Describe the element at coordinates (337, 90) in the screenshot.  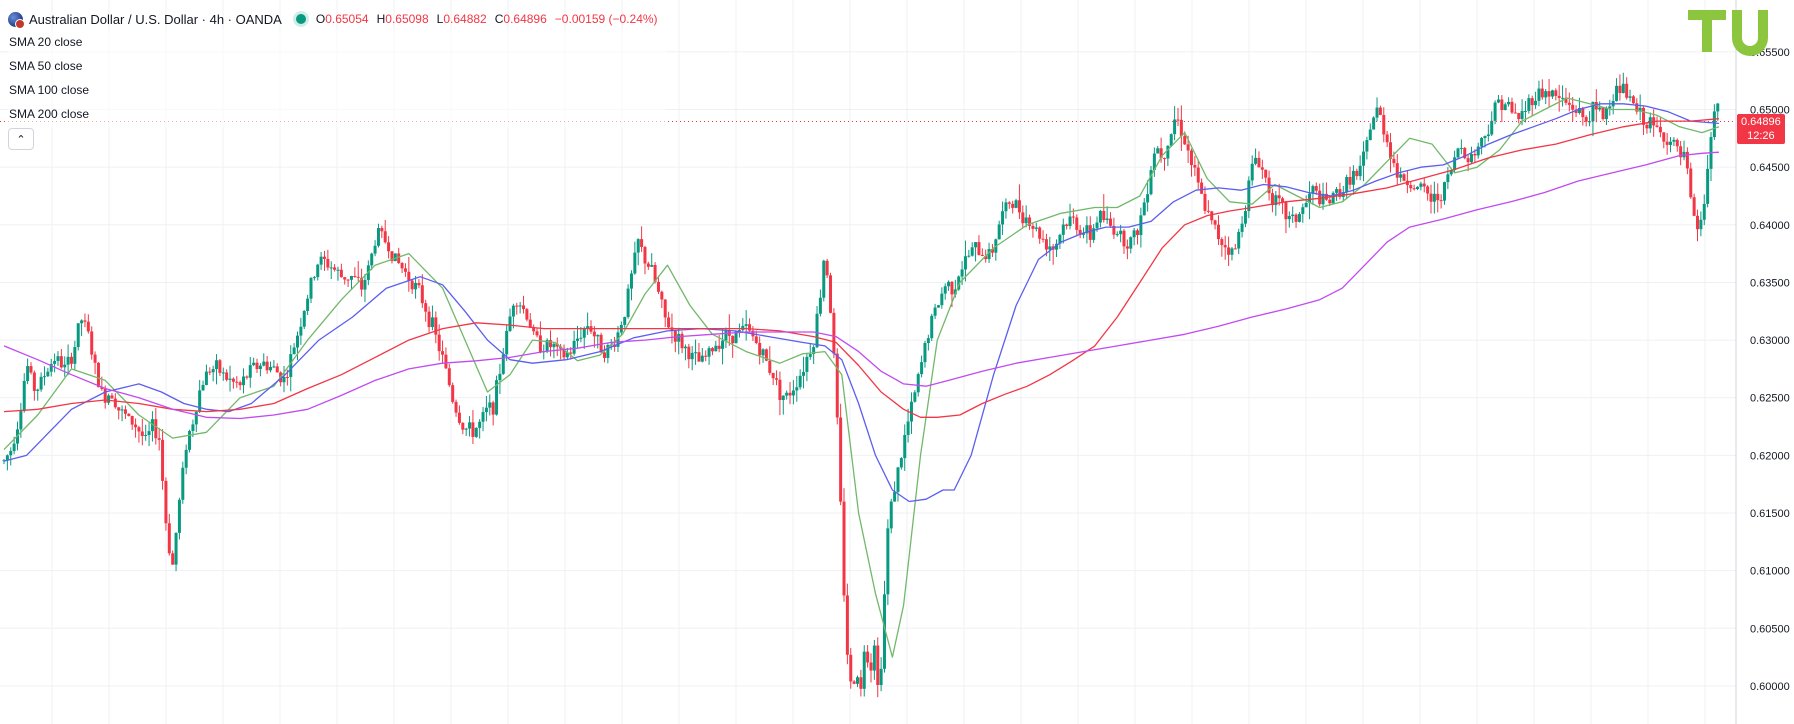
I see `indicator-sma-100: SMA 100 close` at that location.